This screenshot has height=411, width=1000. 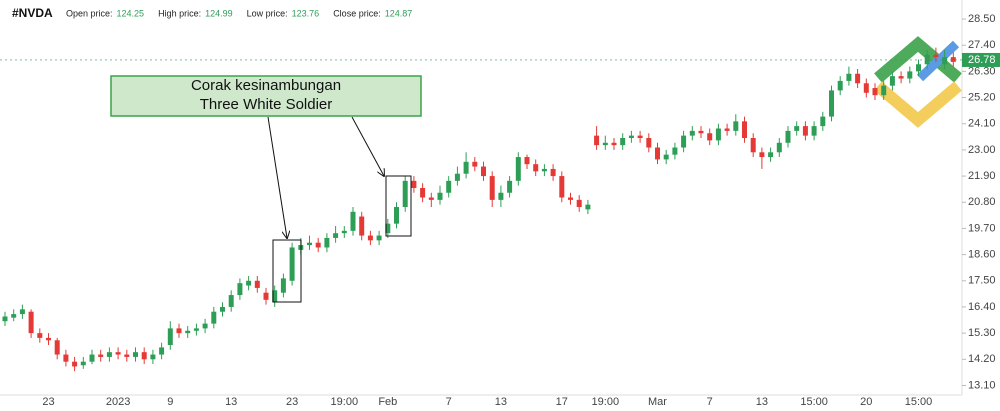 I want to click on y-tick-label: 21.90, so click(x=982, y=176).